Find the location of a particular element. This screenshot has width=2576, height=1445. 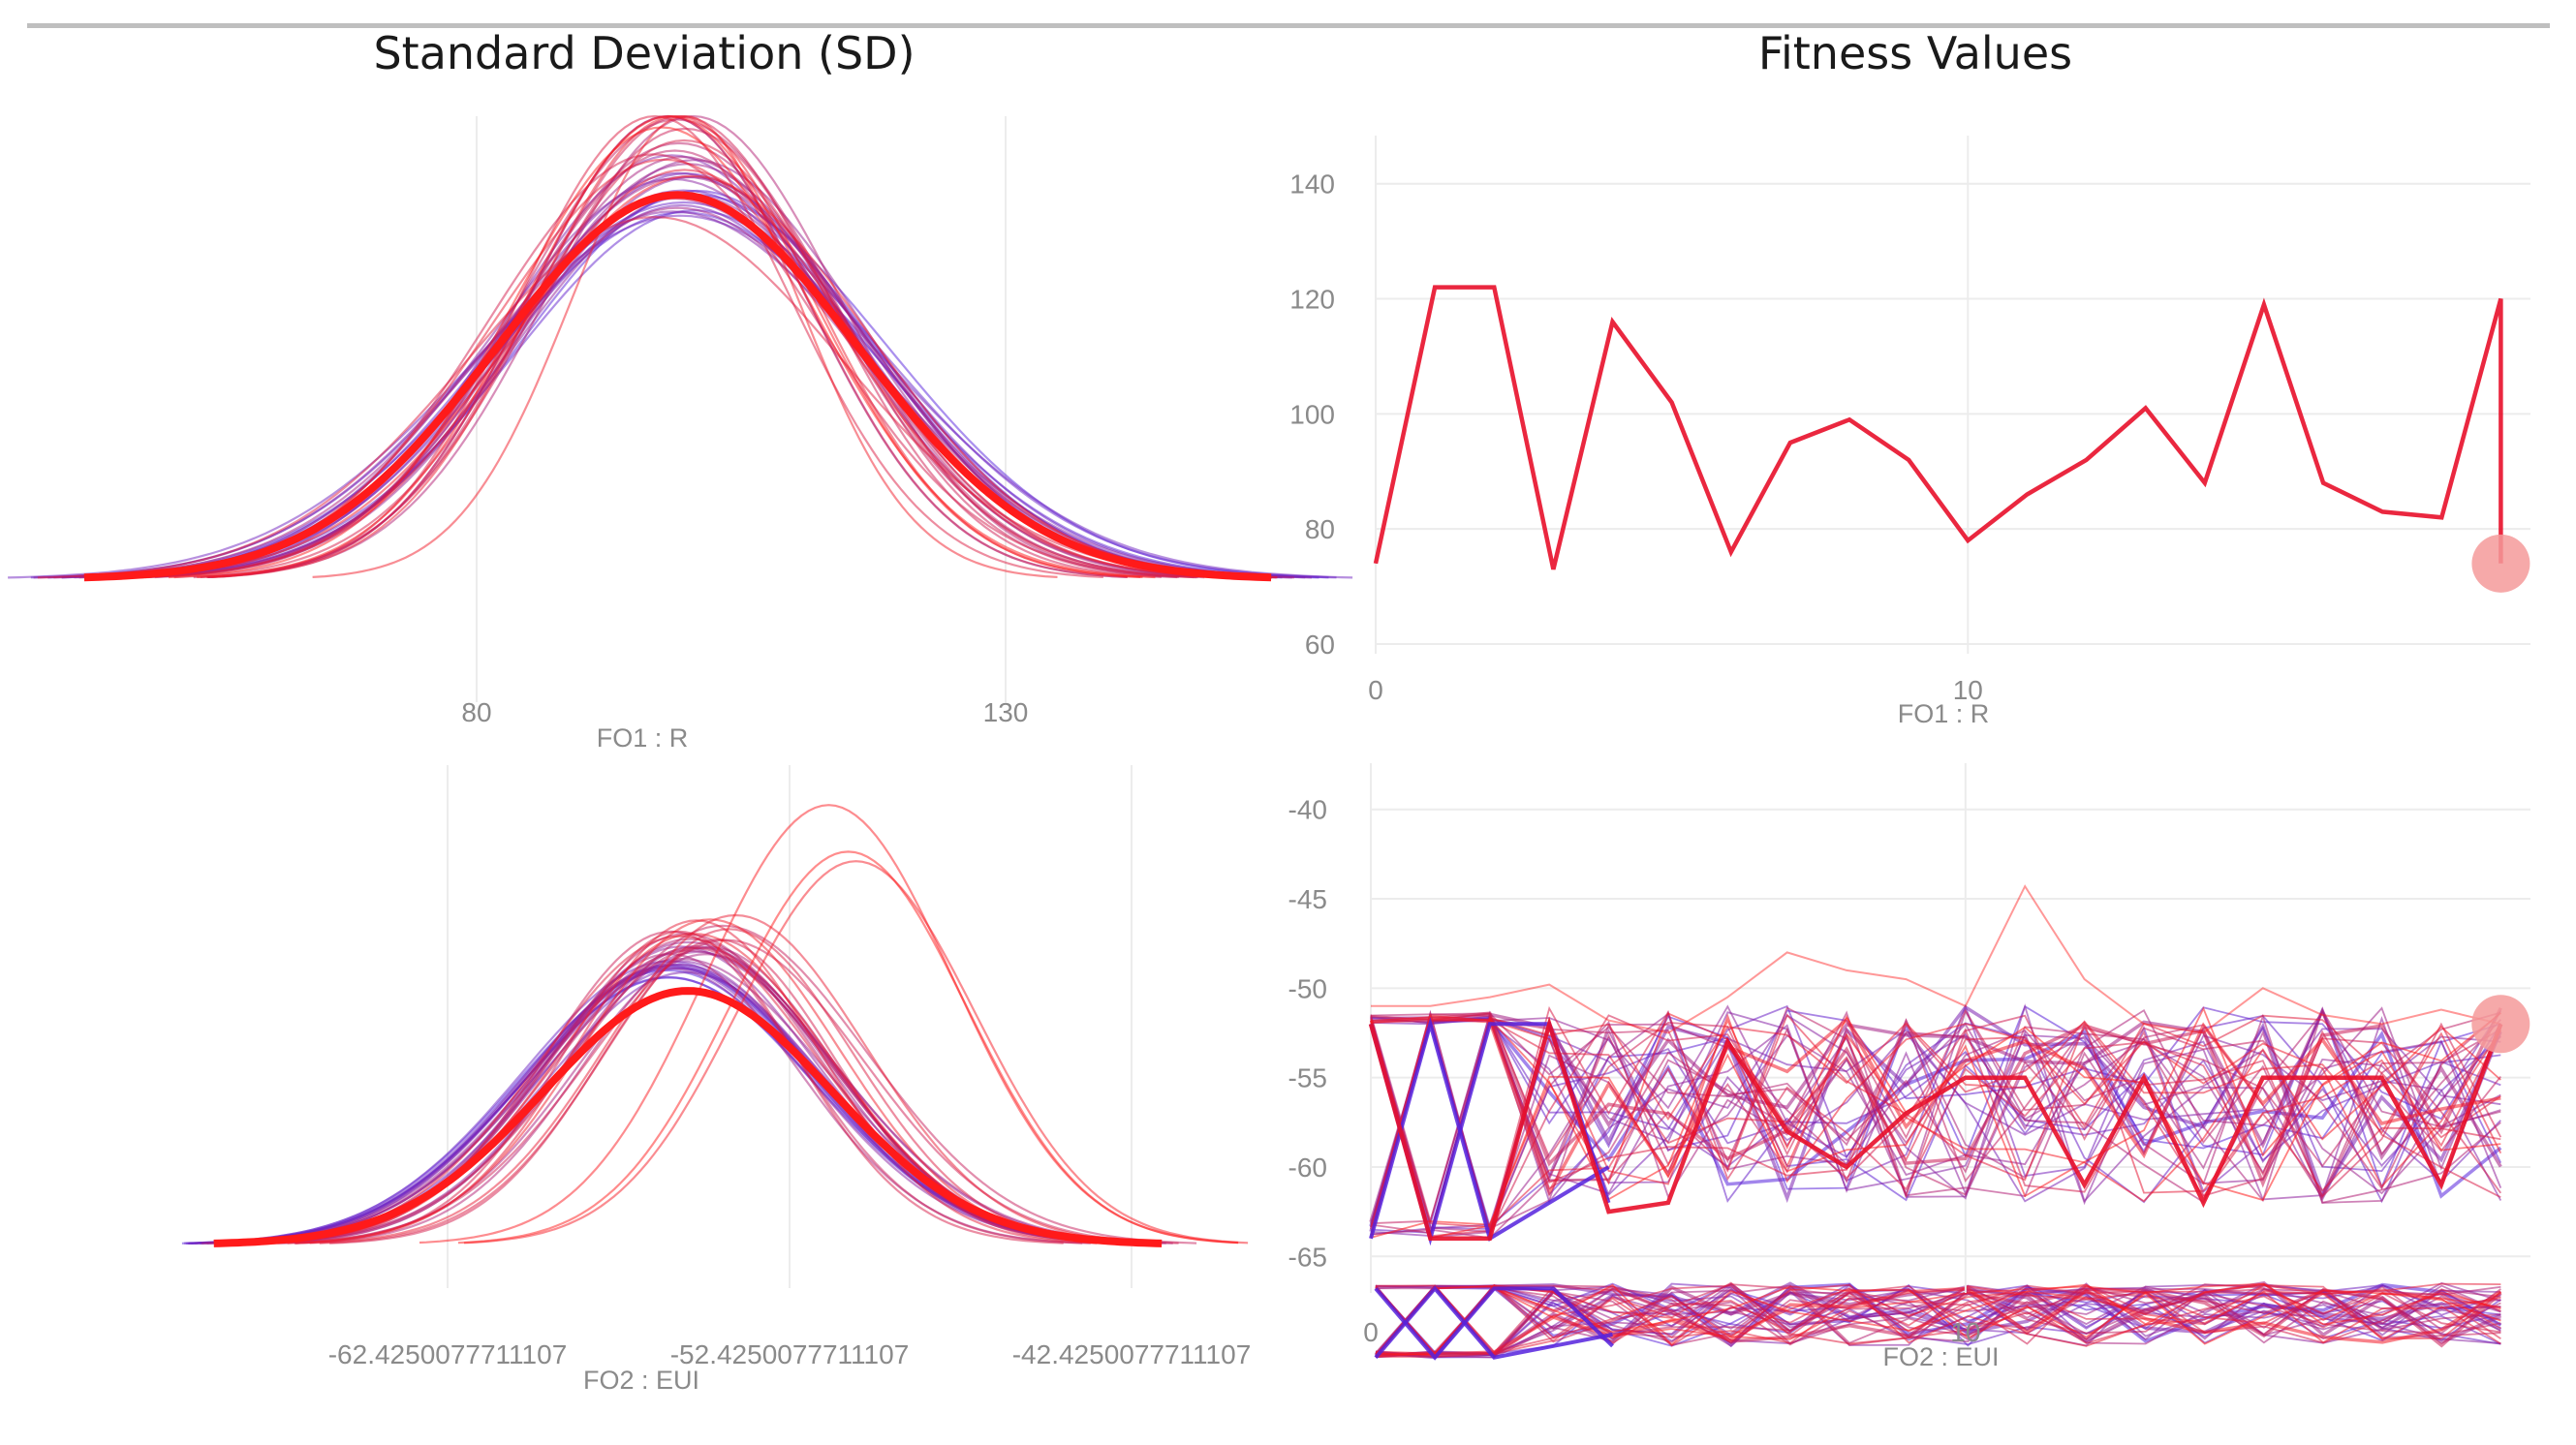

fitness-y-tick-label: 60 is located at coordinates (1320, 645).